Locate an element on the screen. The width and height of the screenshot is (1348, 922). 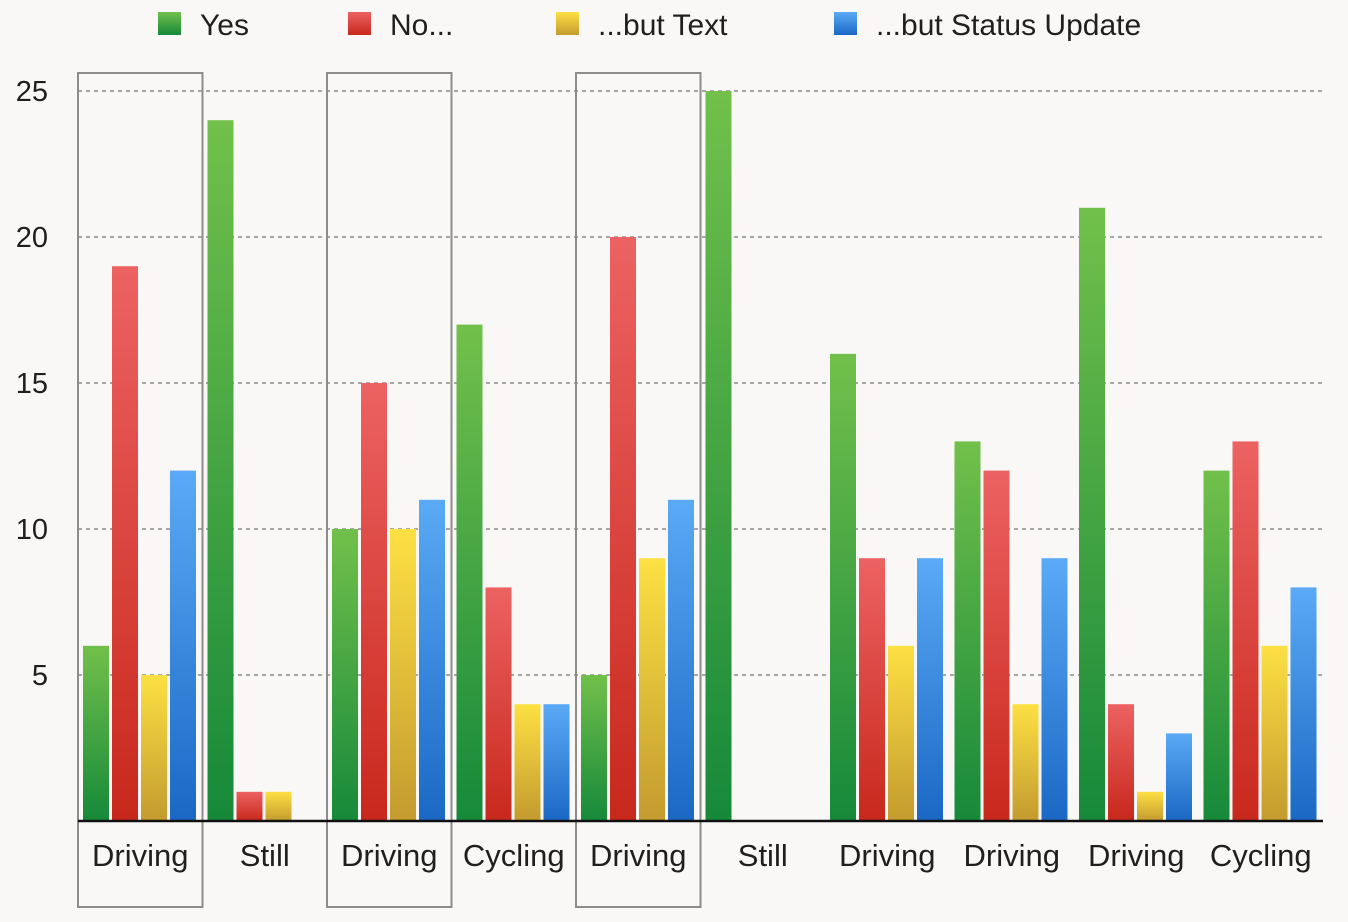
x-category-label-5: Still is located at coordinates (763, 855).